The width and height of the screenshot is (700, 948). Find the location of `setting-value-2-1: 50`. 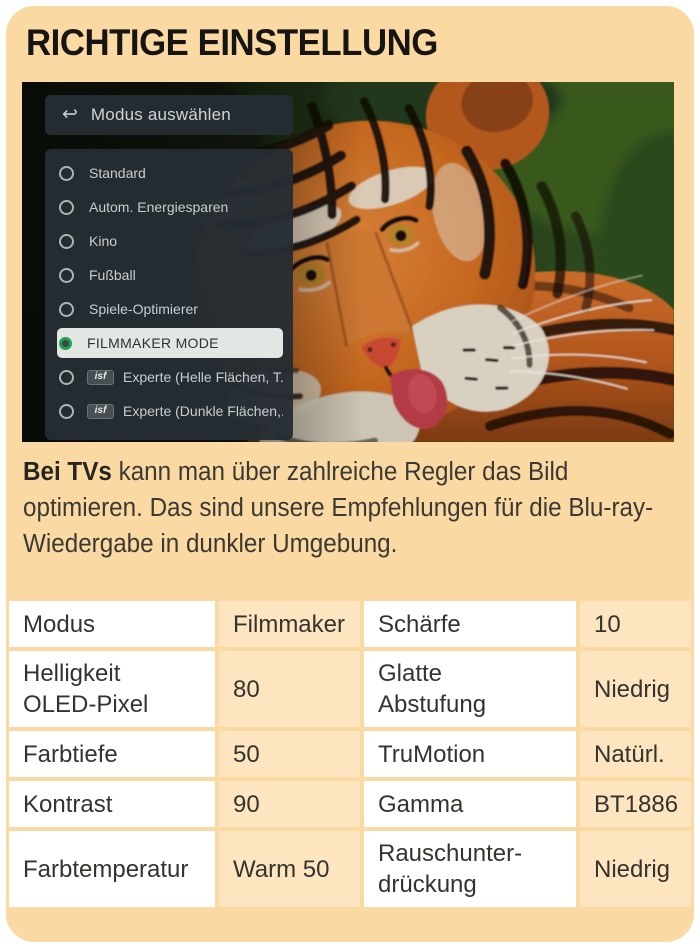

setting-value-2-1: 50 is located at coordinates (289, 754).